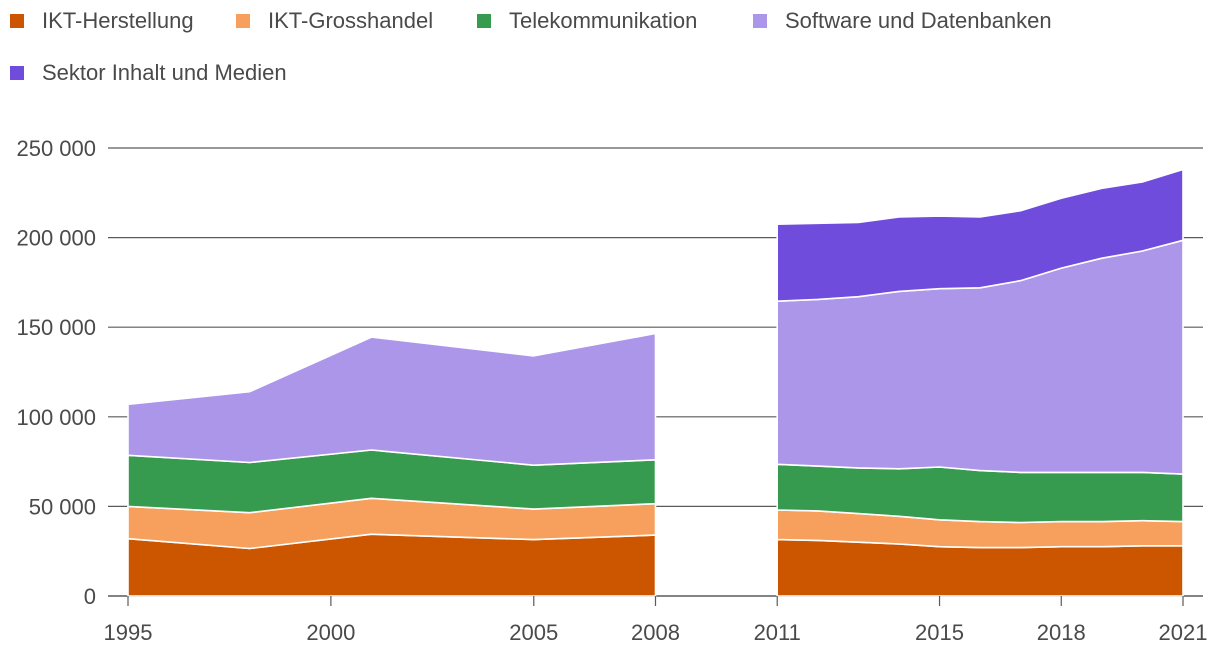 This screenshot has width=1220, height=658. Describe the element at coordinates (90, 596) in the screenshot. I see `y-tick-label: 0` at that location.